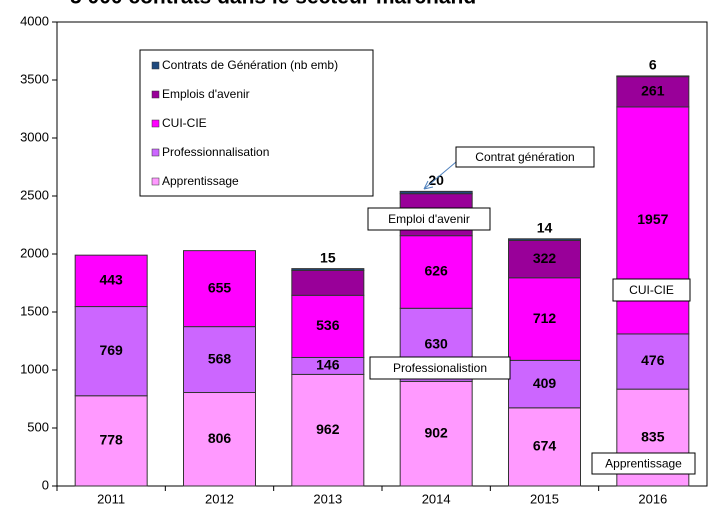 The image size is (712, 508). Describe the element at coordinates (34, 252) in the screenshot. I see `y-tick-label: 2000` at that location.